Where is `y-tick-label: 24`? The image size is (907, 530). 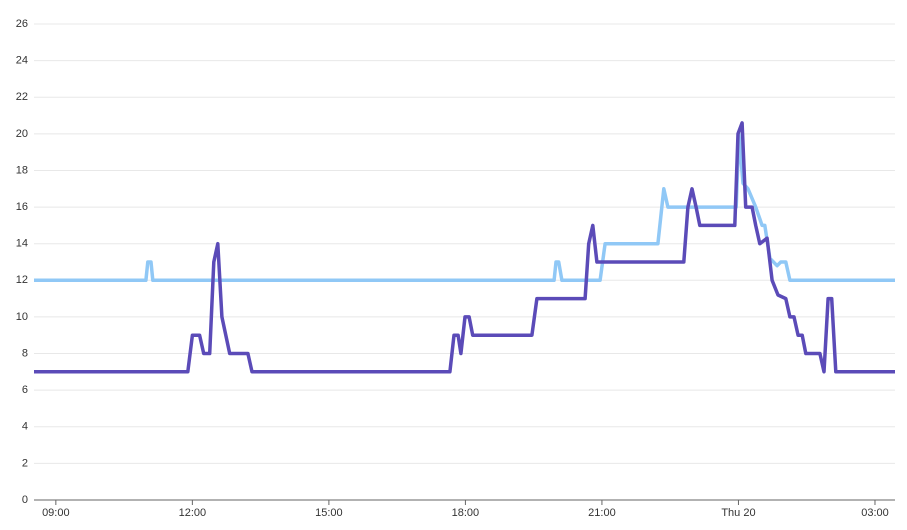
y-tick-label: 24 is located at coordinates (22, 61).